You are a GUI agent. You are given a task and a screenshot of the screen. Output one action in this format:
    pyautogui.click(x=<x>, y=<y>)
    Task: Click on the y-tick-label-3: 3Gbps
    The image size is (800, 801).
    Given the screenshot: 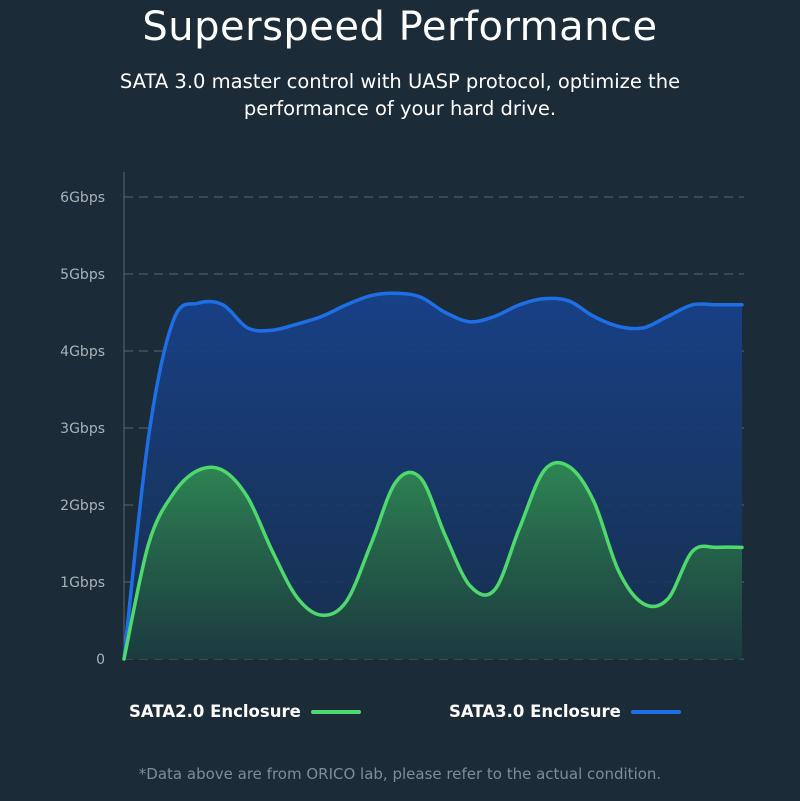 What is the action you would take?
    pyautogui.click(x=82, y=429)
    